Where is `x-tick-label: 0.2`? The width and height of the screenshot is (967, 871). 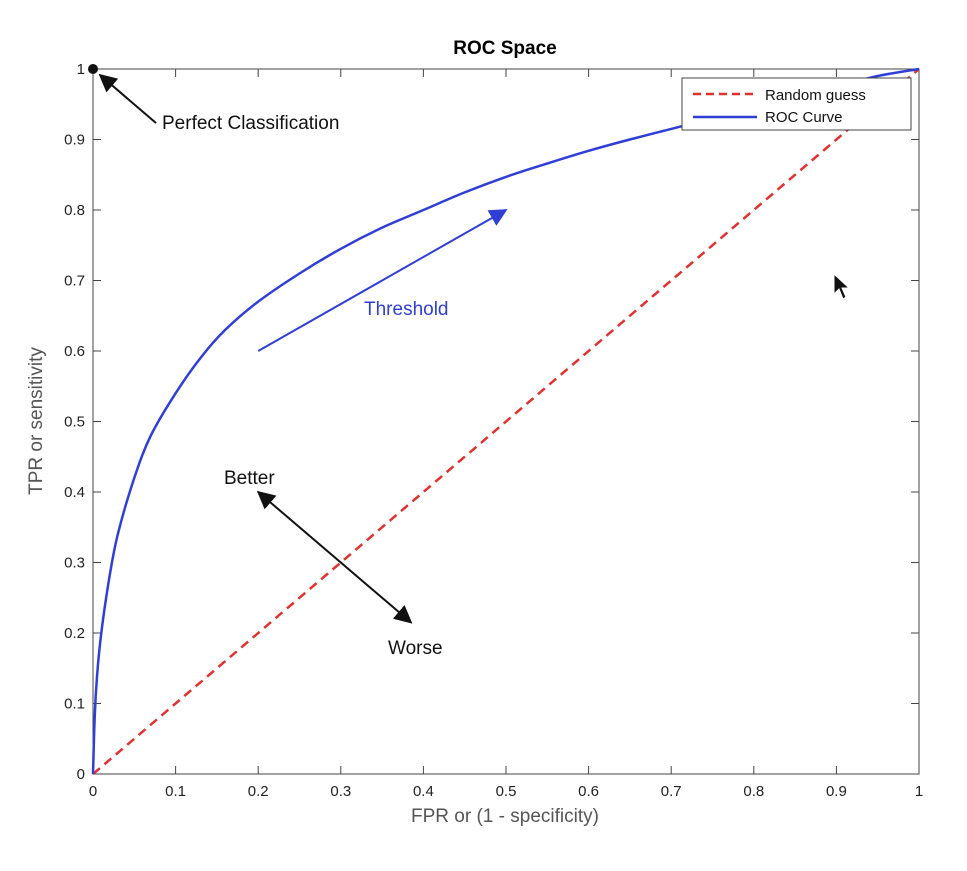 x-tick-label: 0.2 is located at coordinates (258, 791).